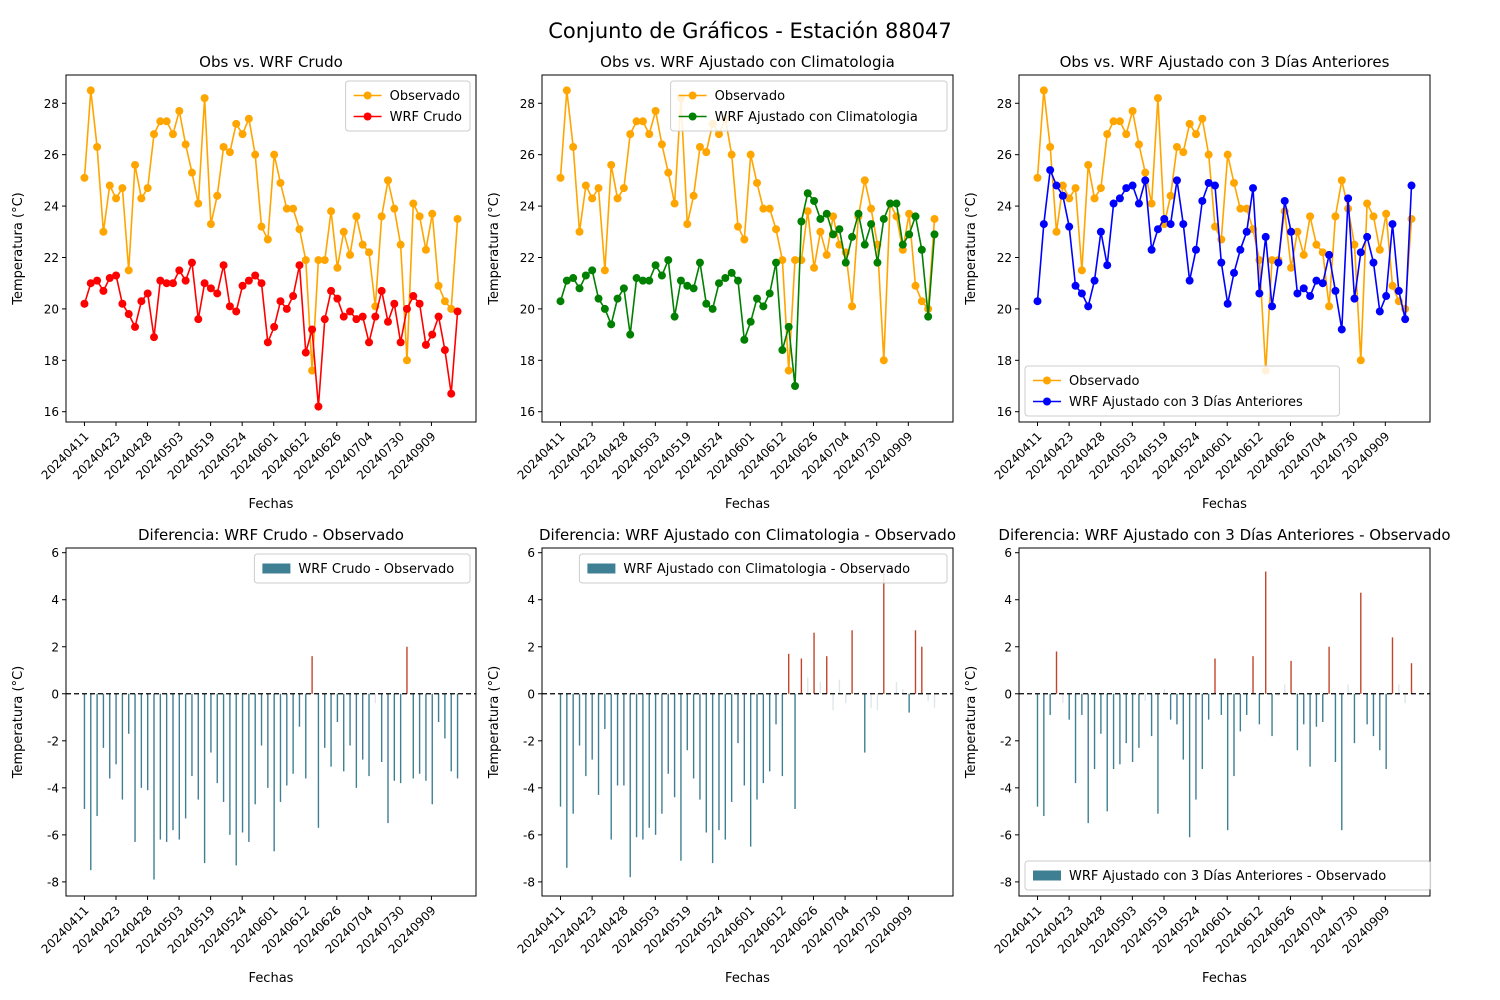 Image resolution: width=1500 pixels, height=1000 pixels. What do you see at coordinates (531, 600) in the screenshot?
I see `y-tick-label: 4` at bounding box center [531, 600].